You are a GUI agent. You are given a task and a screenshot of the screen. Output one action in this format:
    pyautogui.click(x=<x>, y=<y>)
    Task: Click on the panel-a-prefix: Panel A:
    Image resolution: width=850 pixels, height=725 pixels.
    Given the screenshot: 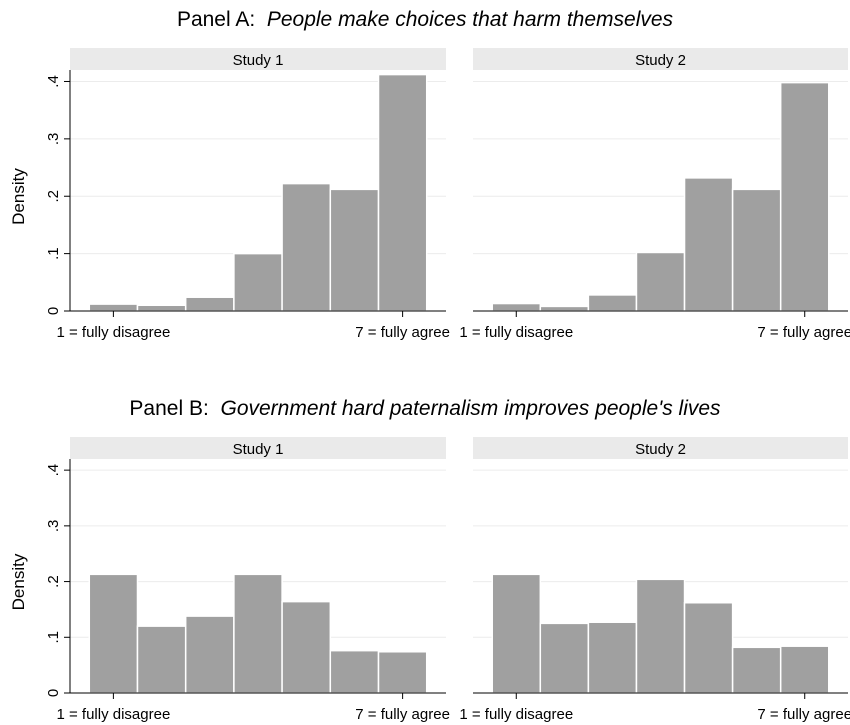 What is the action you would take?
    pyautogui.click(x=216, y=19)
    